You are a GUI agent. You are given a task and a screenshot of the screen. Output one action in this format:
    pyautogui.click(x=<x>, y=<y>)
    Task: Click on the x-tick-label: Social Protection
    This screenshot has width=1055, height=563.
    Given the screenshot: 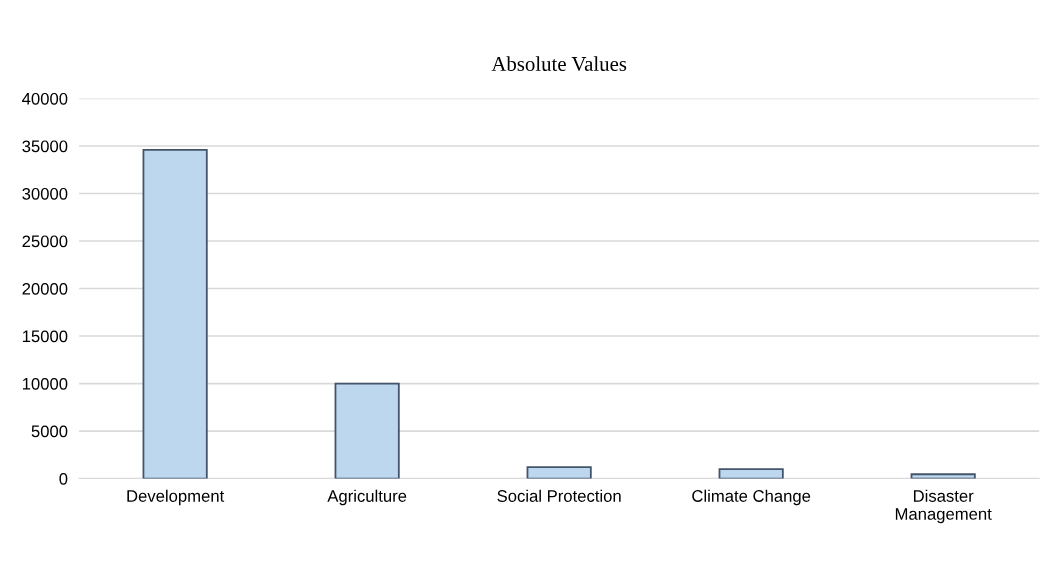 What is the action you would take?
    pyautogui.click(x=559, y=495)
    